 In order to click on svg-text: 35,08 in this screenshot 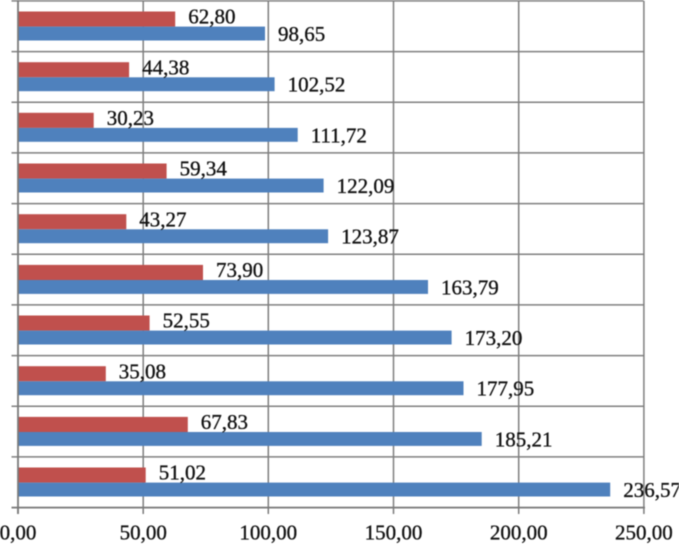, I will do `click(142, 371)`.